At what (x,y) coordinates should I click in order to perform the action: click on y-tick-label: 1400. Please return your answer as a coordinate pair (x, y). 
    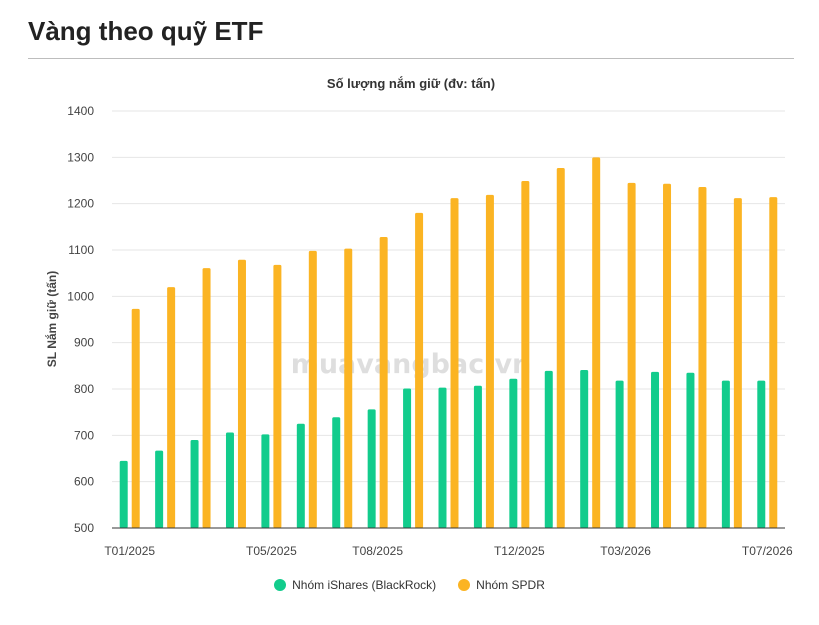
    Looking at the image, I should click on (80, 111).